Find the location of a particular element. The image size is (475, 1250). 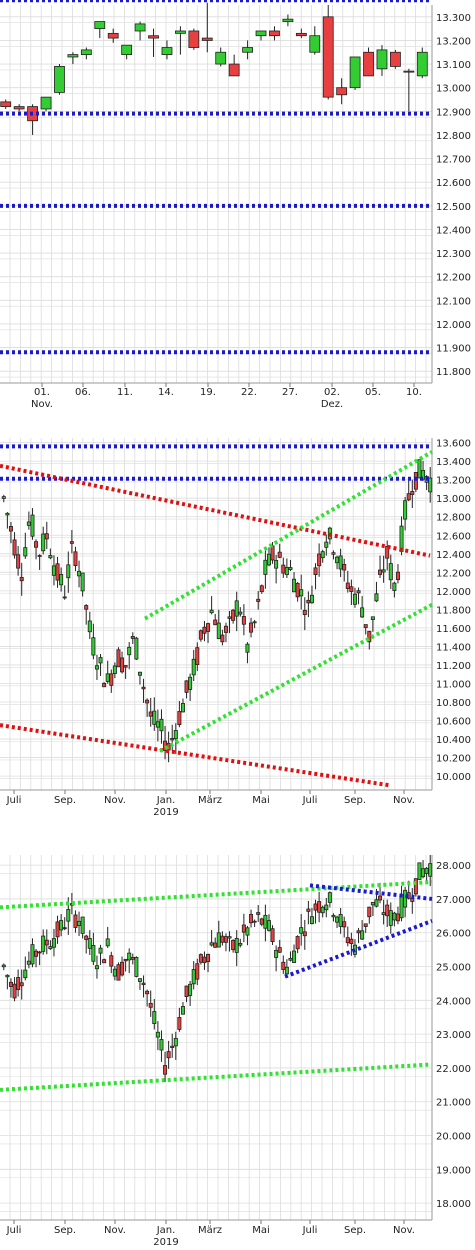

y-tick-label: 12.000 is located at coordinates (453, 592).